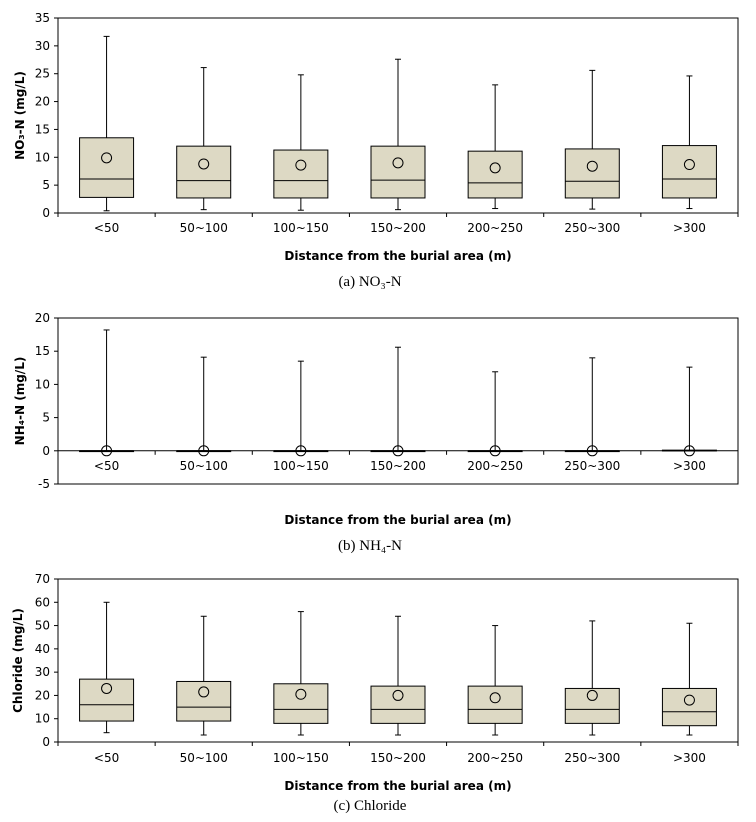 This screenshot has height=822, width=756. I want to click on y-tick-label: 25, so click(42, 74).